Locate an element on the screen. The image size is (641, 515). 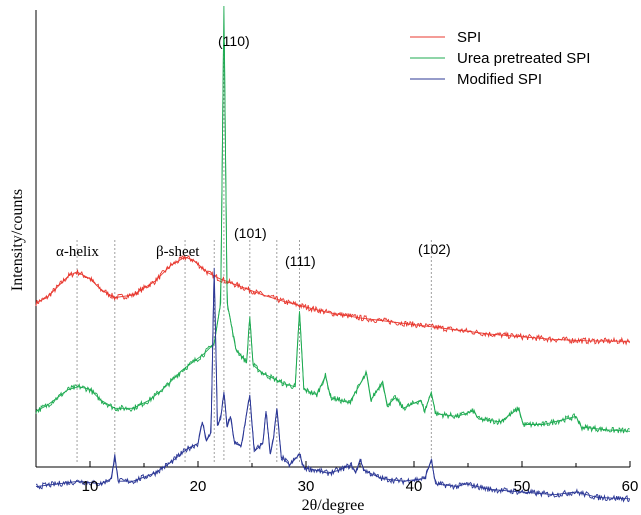
peak-label-101: (101) is located at coordinates (250, 233).